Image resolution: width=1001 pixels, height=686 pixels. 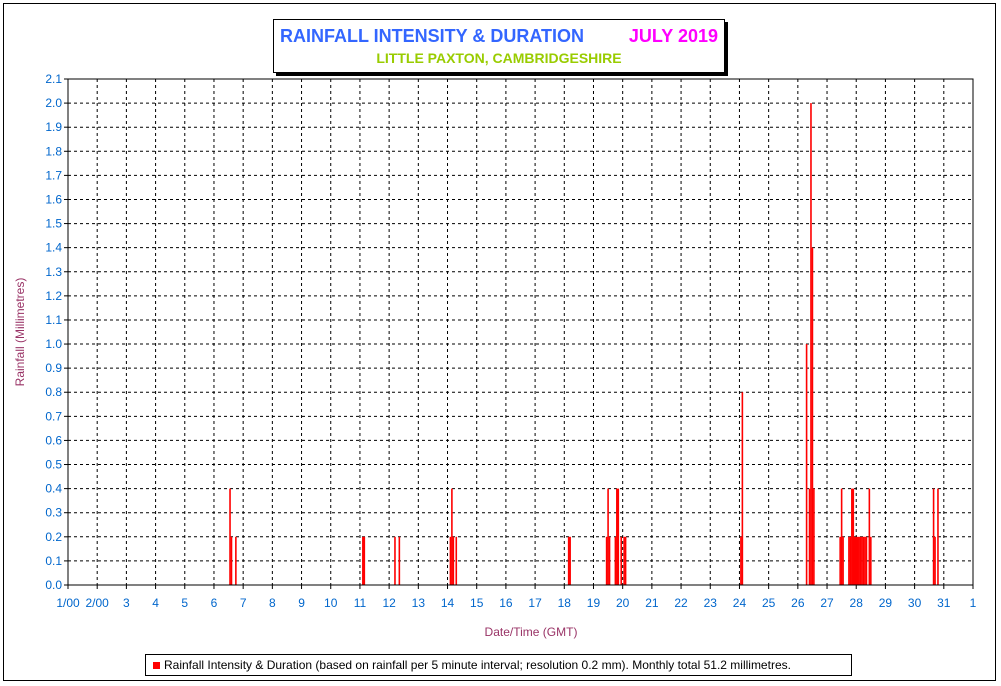 What do you see at coordinates (53, 79) in the screenshot?
I see `y-tick-label: 2.1` at bounding box center [53, 79].